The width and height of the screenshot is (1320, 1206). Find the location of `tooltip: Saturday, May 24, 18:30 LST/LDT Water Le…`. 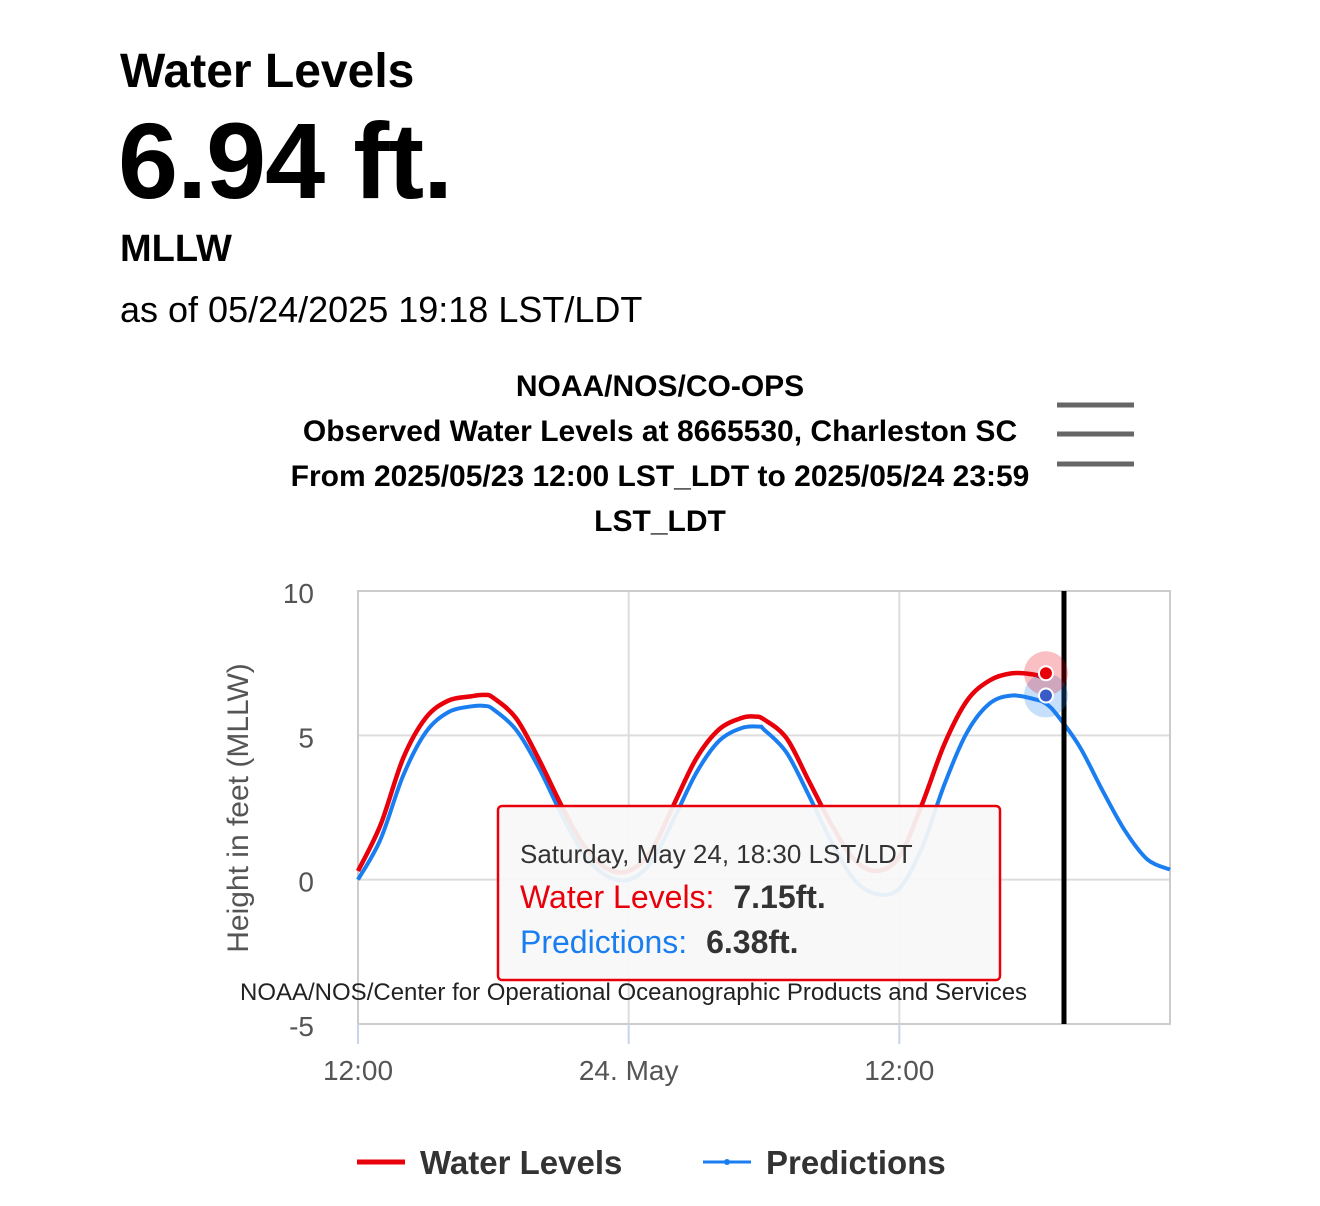

tooltip: Saturday, May 24, 18:30 LST/LDT Water Le… is located at coordinates (749, 893).